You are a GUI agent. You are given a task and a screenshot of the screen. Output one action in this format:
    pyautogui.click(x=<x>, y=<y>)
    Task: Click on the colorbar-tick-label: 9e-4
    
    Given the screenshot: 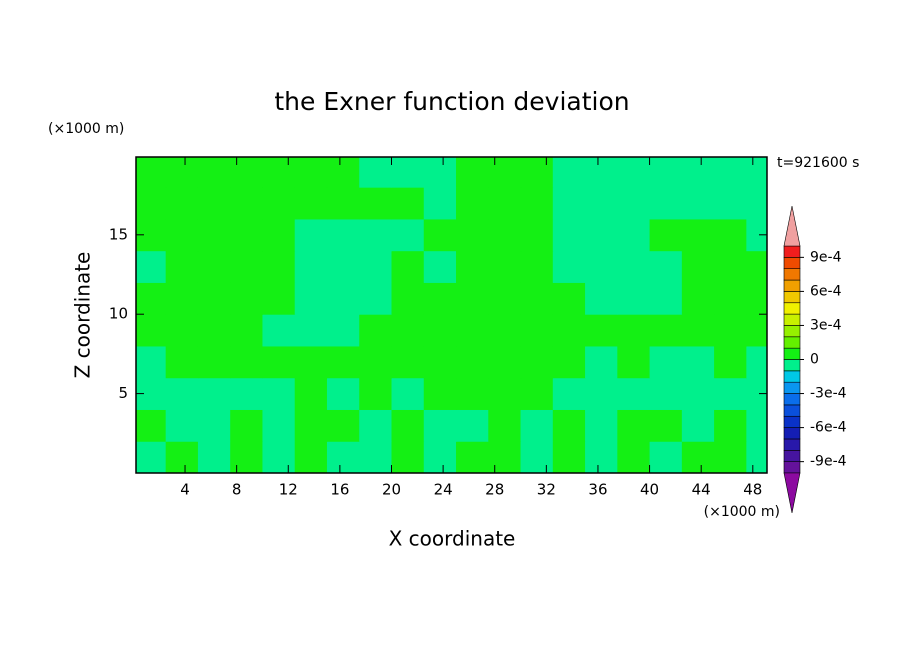 What is the action you would take?
    pyautogui.click(x=826, y=257)
    